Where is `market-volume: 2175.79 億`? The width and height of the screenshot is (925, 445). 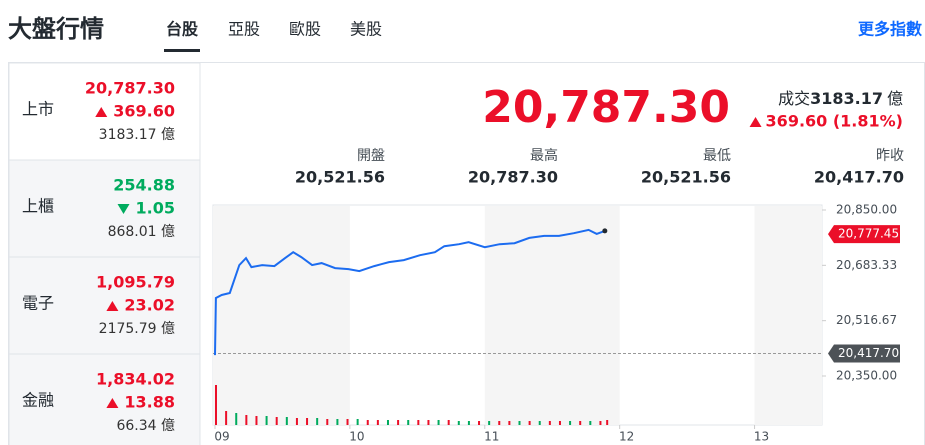 market-volume: 2175.79 億 is located at coordinates (137, 329).